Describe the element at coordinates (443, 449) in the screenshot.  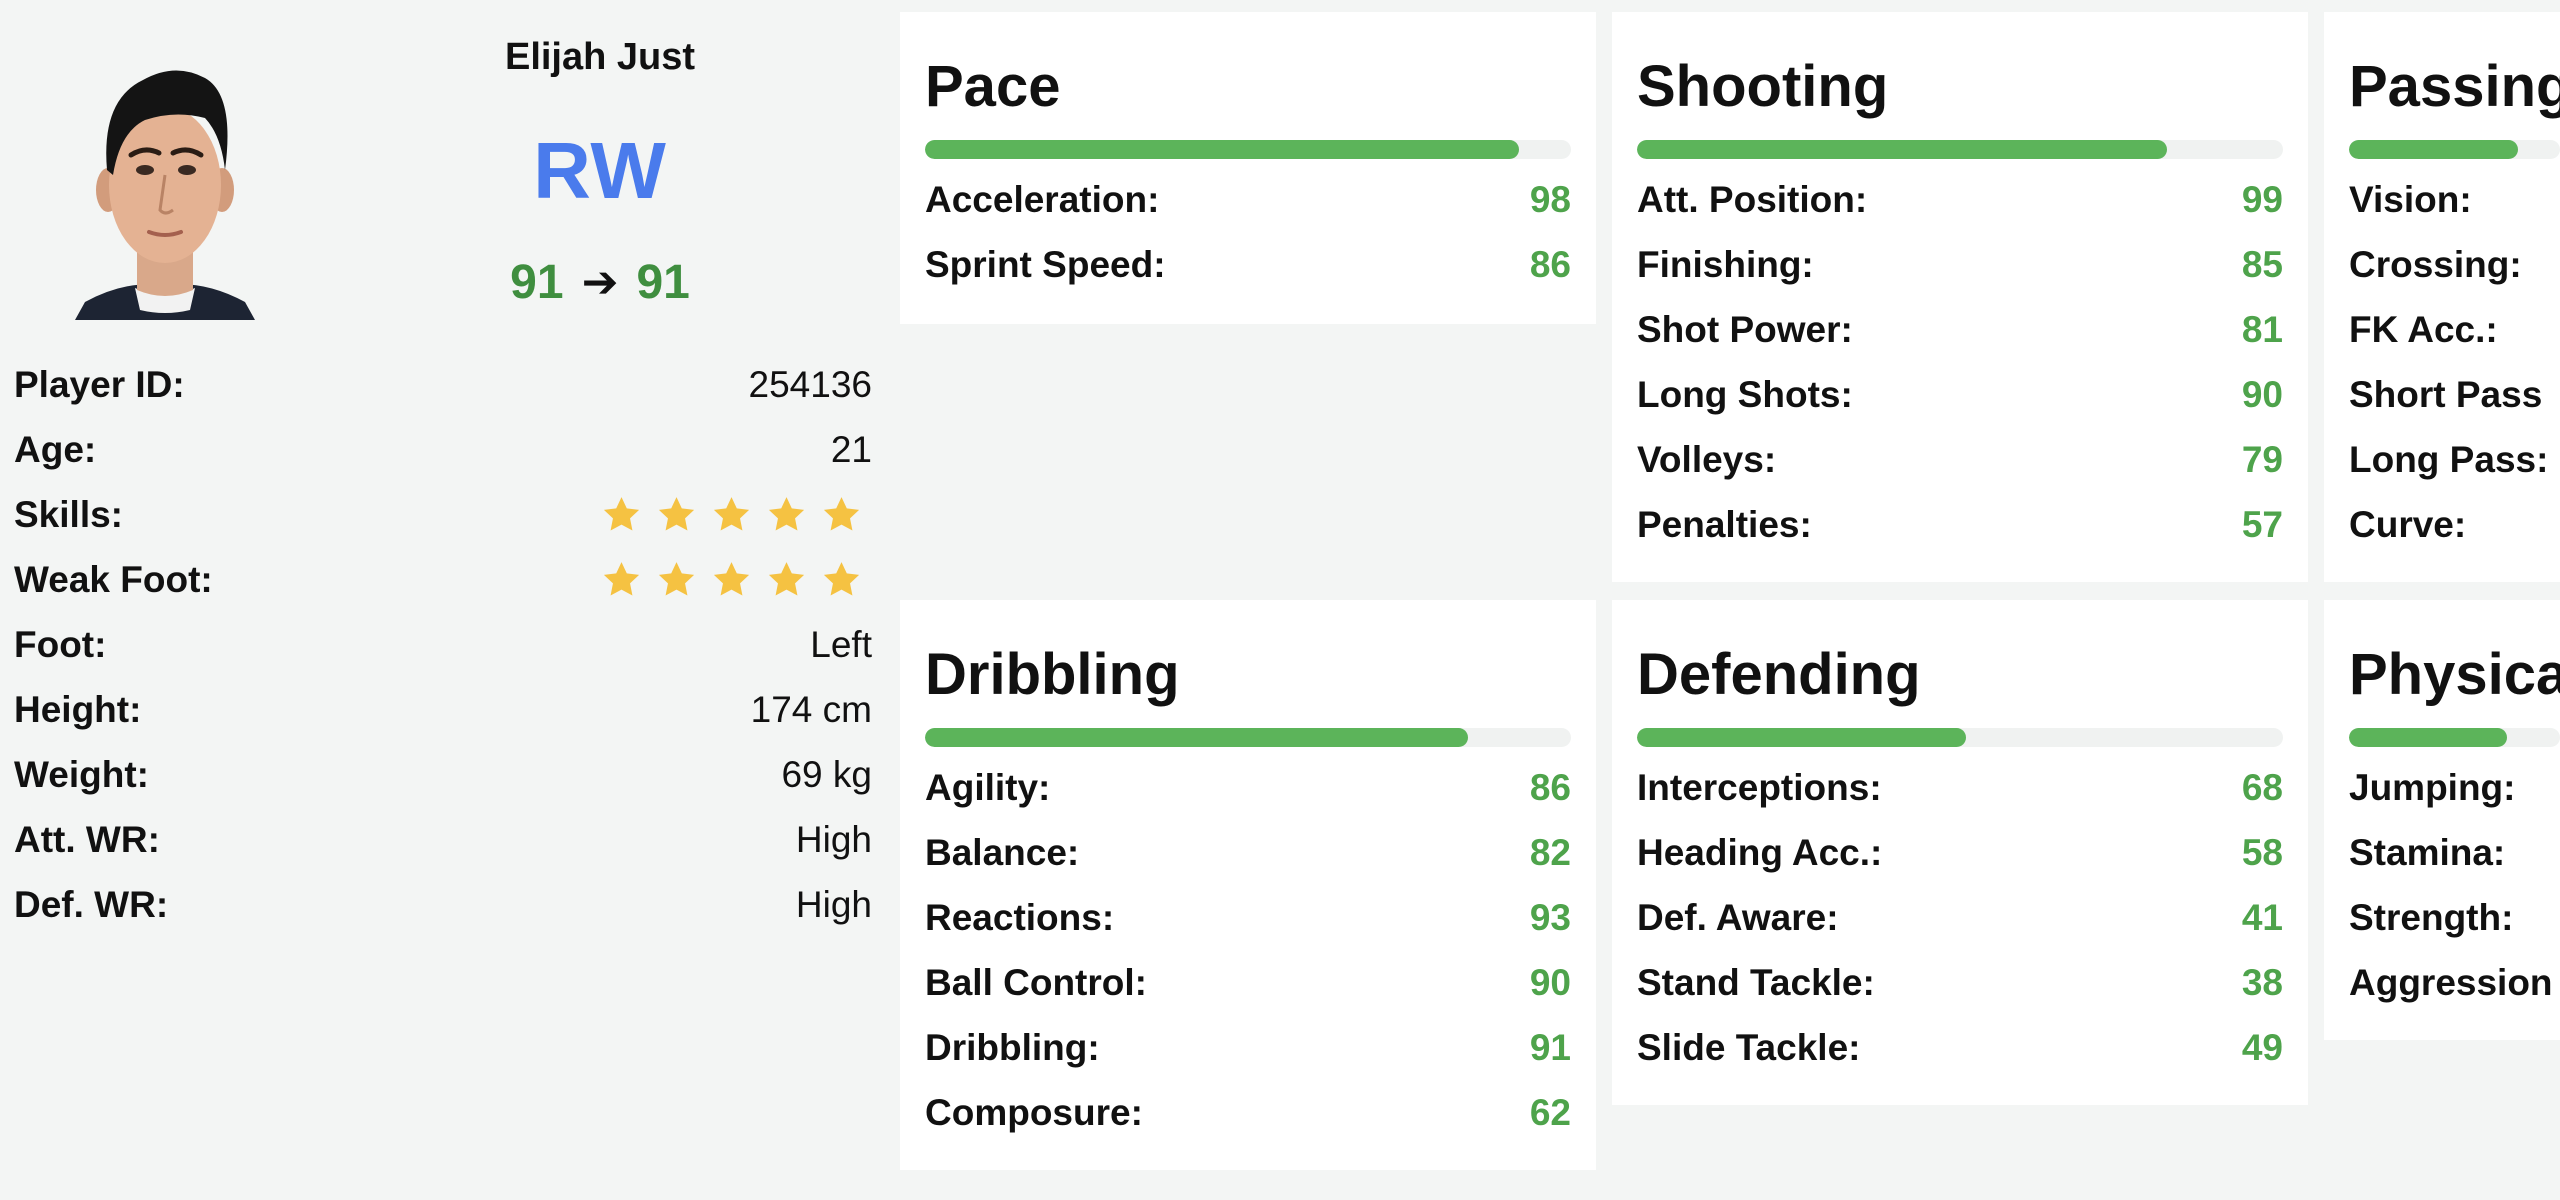
I see `info-row-age: Age: 21` at that location.